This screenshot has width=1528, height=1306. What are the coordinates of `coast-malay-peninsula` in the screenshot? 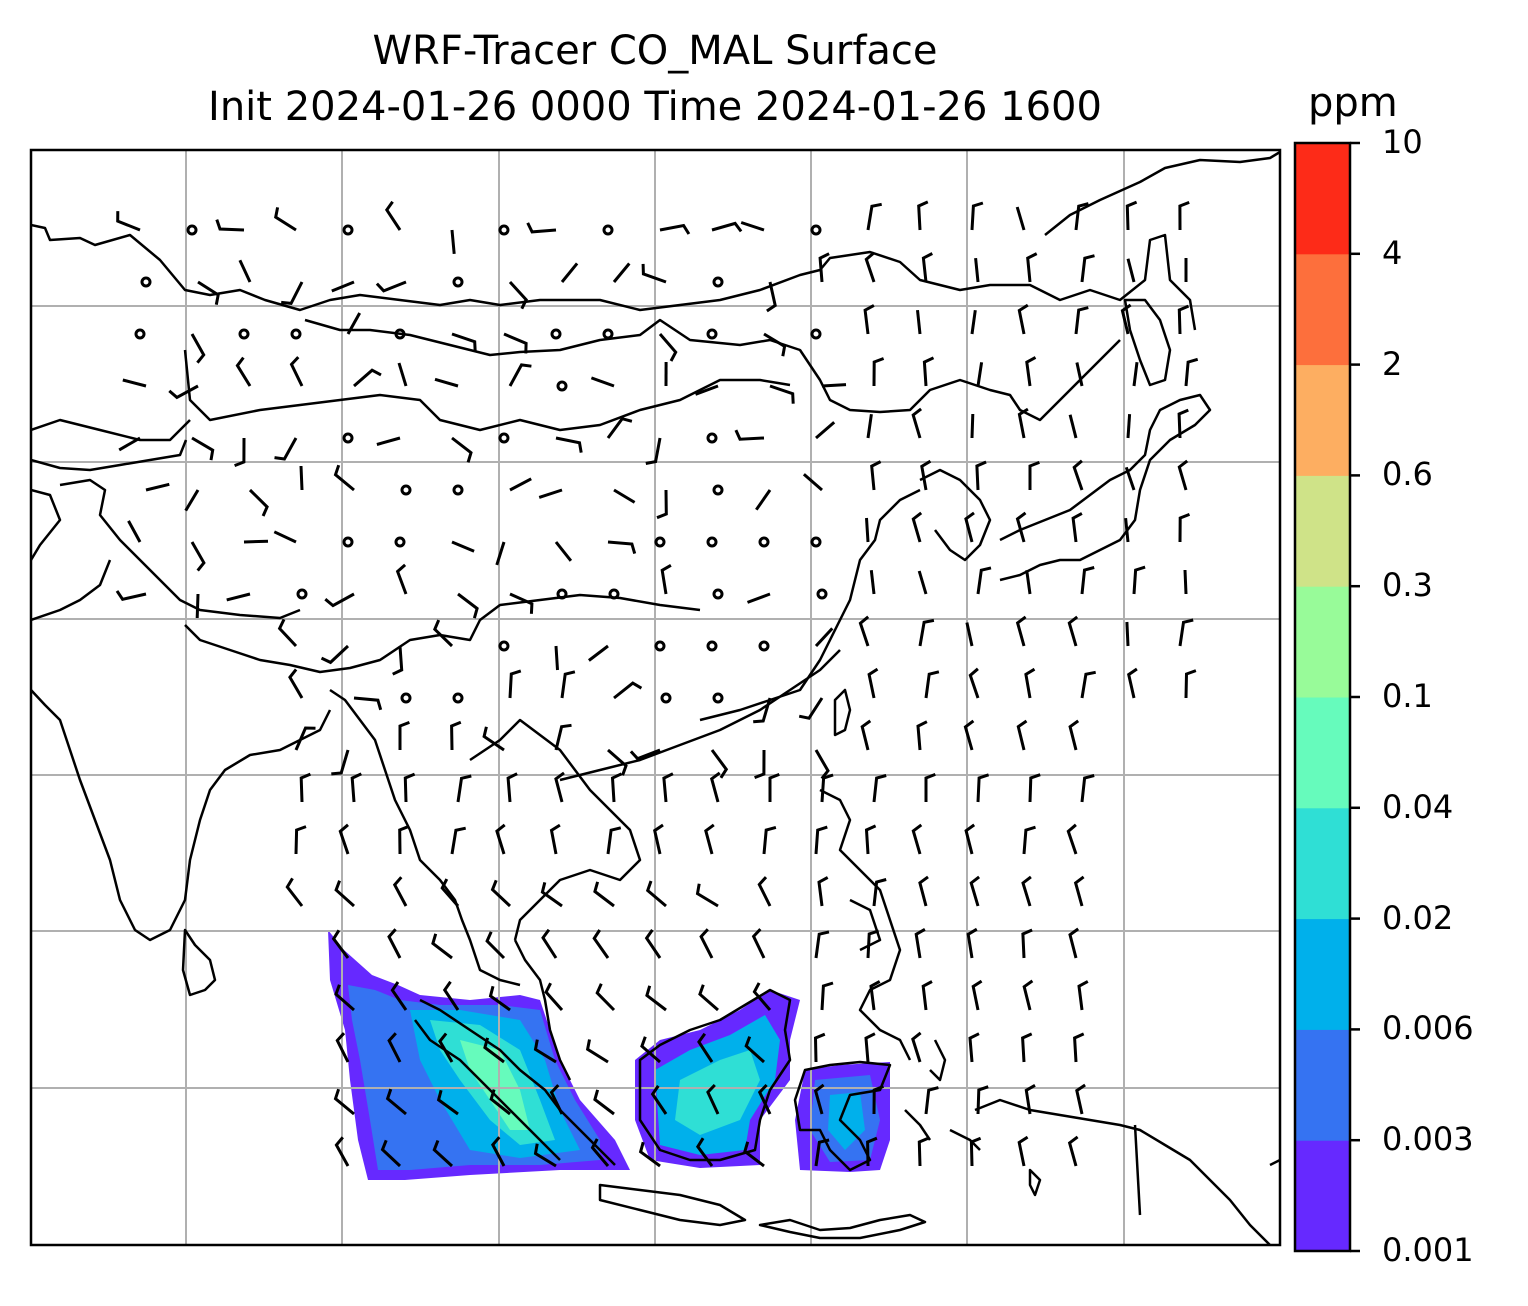 It's located at (542, 1010).